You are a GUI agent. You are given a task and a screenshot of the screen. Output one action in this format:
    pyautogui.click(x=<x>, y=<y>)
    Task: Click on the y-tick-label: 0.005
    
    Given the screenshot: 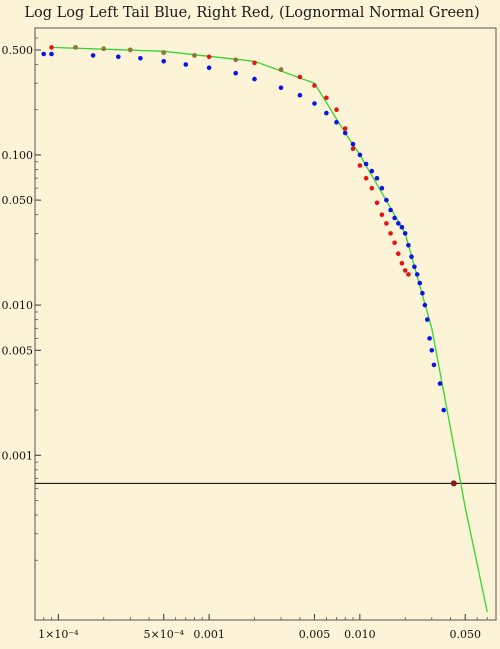 What is the action you would take?
    pyautogui.click(x=18, y=350)
    